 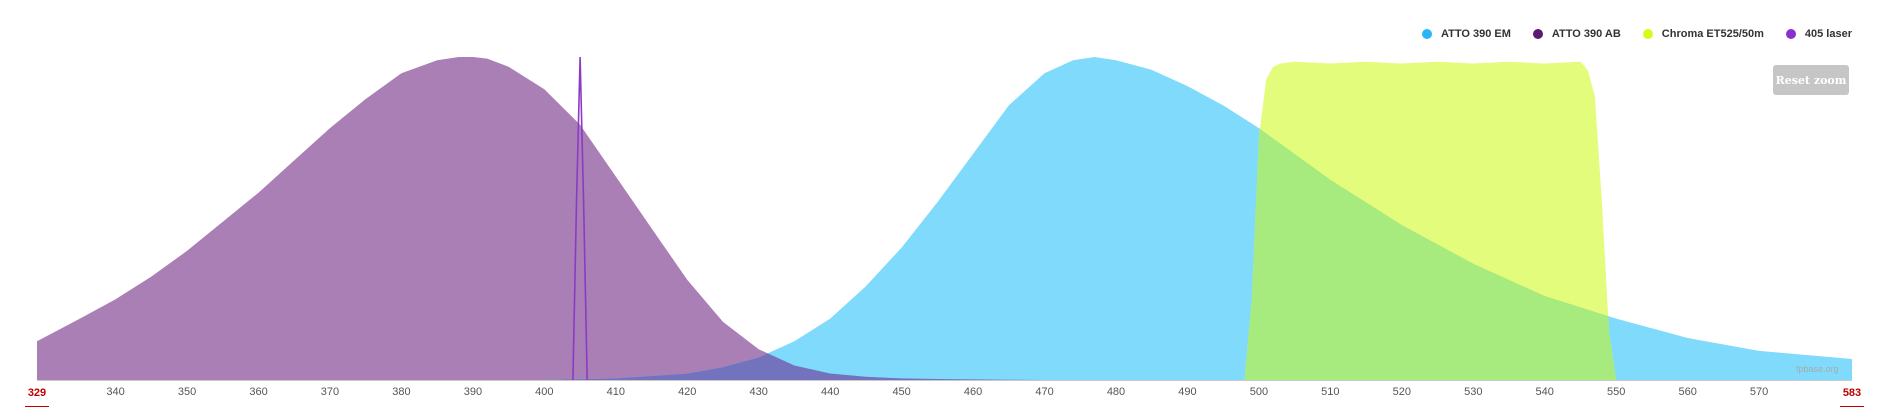 What do you see at coordinates (544, 392) in the screenshot?
I see `x-tick-label: 400` at bounding box center [544, 392].